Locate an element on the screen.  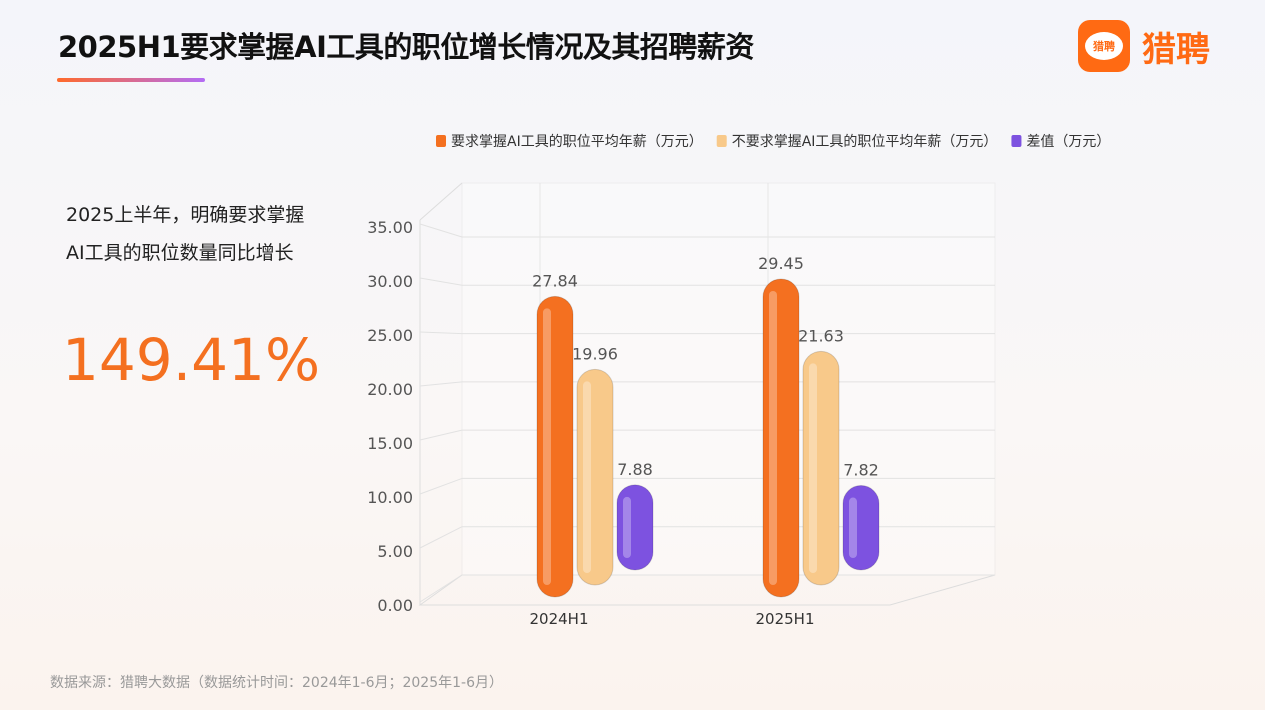
y-tick-label: 25.00 is located at coordinates (390, 335).